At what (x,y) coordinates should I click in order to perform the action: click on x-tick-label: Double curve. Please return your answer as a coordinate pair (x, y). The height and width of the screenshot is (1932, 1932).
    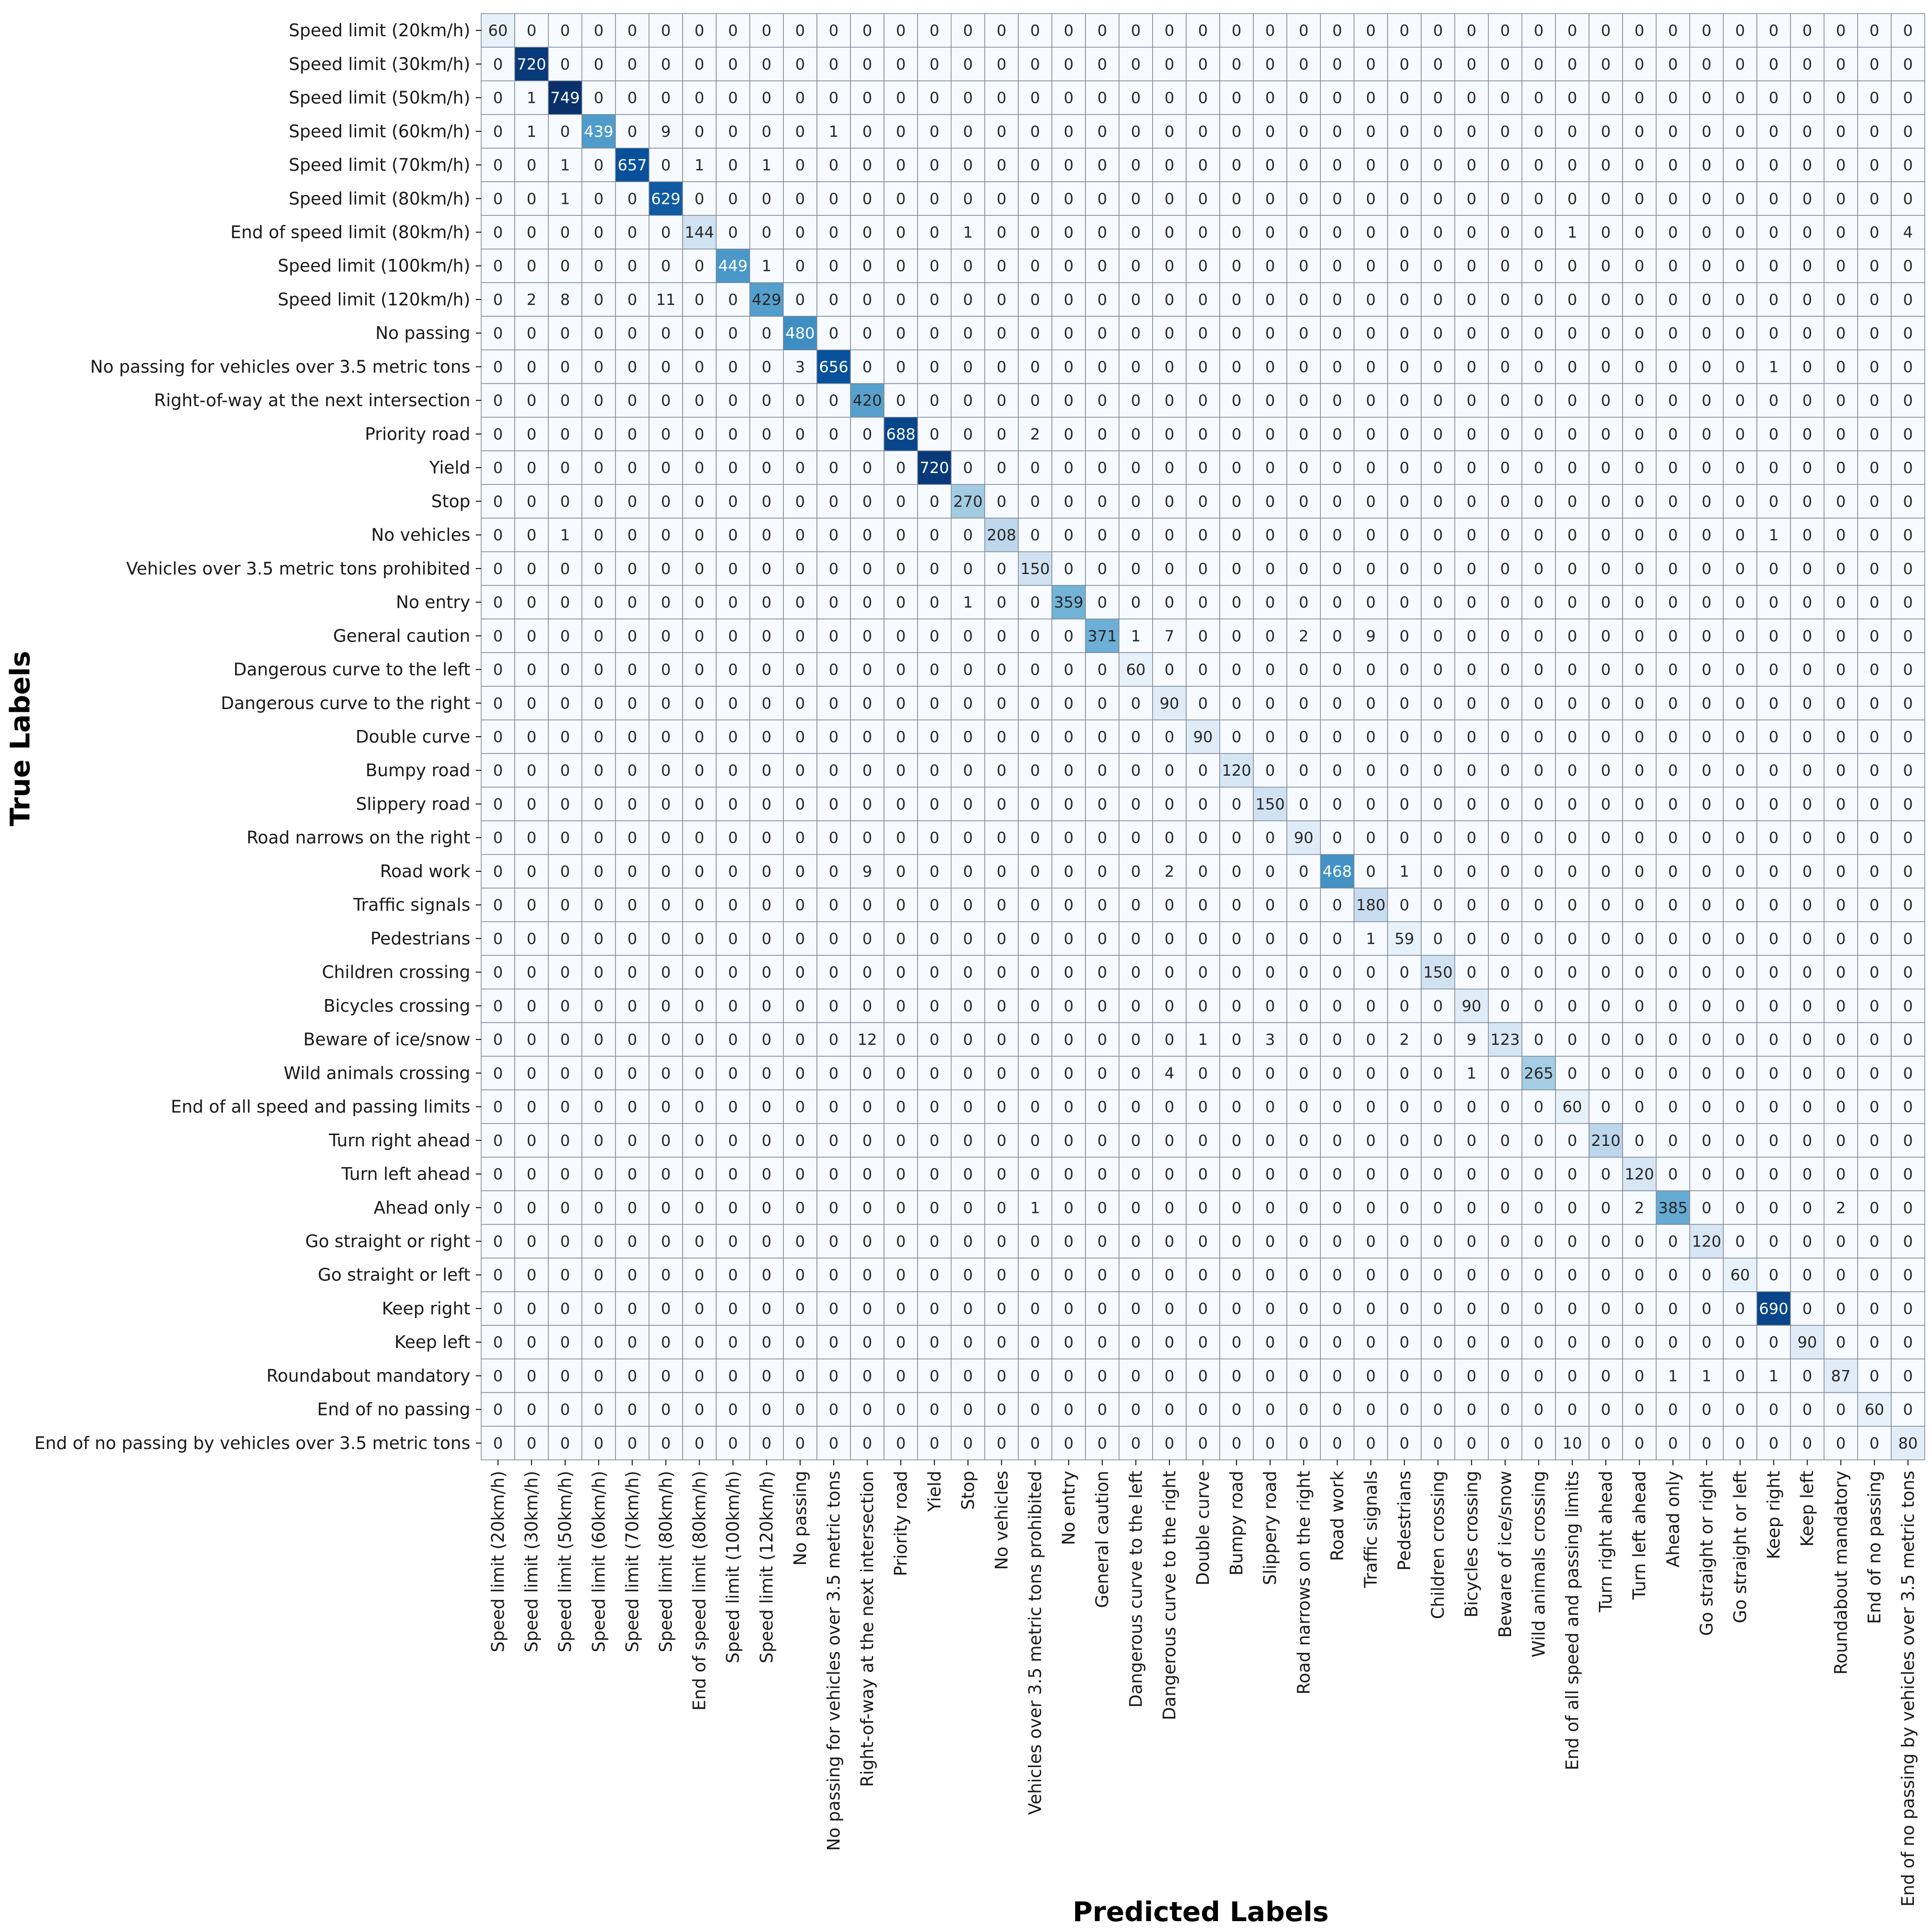
    Looking at the image, I should click on (1203, 1528).